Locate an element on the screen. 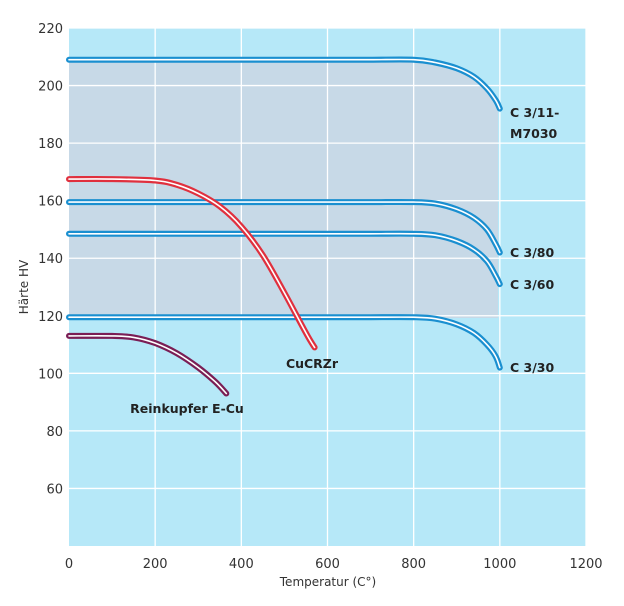 The height and width of the screenshot is (606, 624). series-label: C 3/60 is located at coordinates (532, 284).